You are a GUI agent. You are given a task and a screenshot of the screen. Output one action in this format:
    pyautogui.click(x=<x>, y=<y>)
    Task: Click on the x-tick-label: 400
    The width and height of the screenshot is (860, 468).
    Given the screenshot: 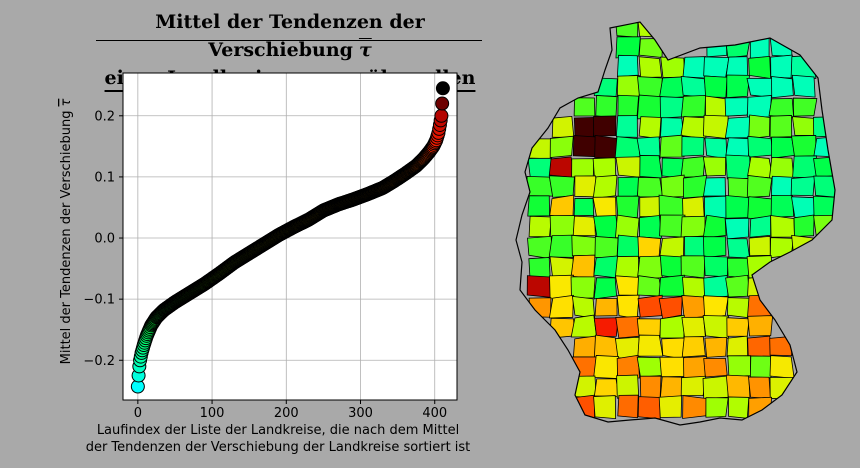 What is the action you would take?
    pyautogui.click(x=434, y=413)
    